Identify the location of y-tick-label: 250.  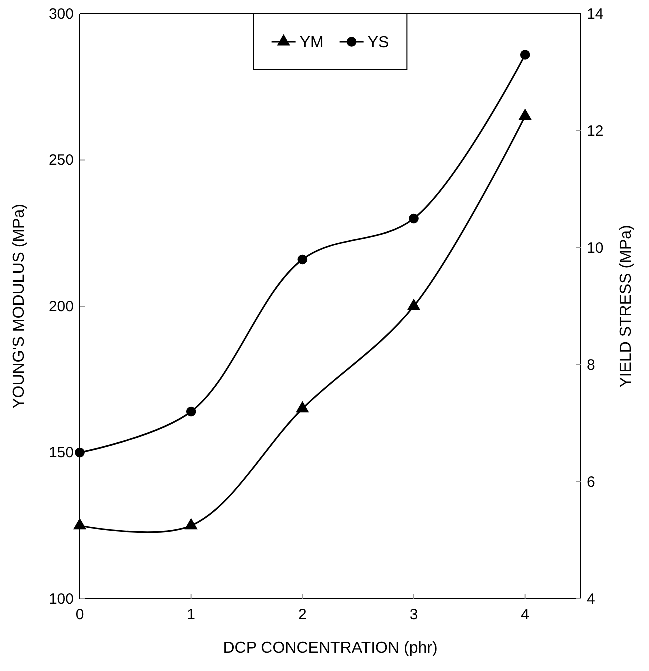
(61, 161).